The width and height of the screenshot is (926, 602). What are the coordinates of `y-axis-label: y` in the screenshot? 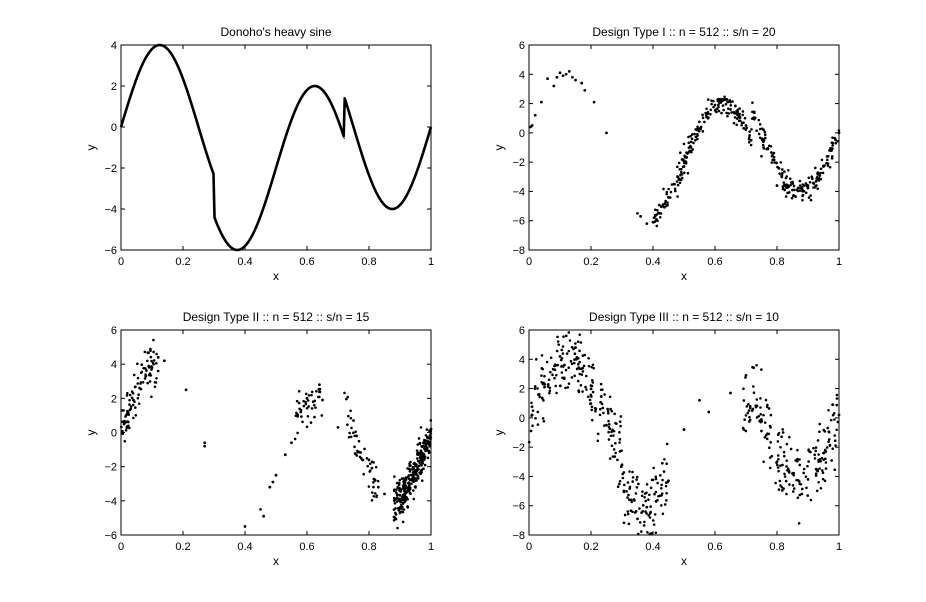 It's located at (499, 433).